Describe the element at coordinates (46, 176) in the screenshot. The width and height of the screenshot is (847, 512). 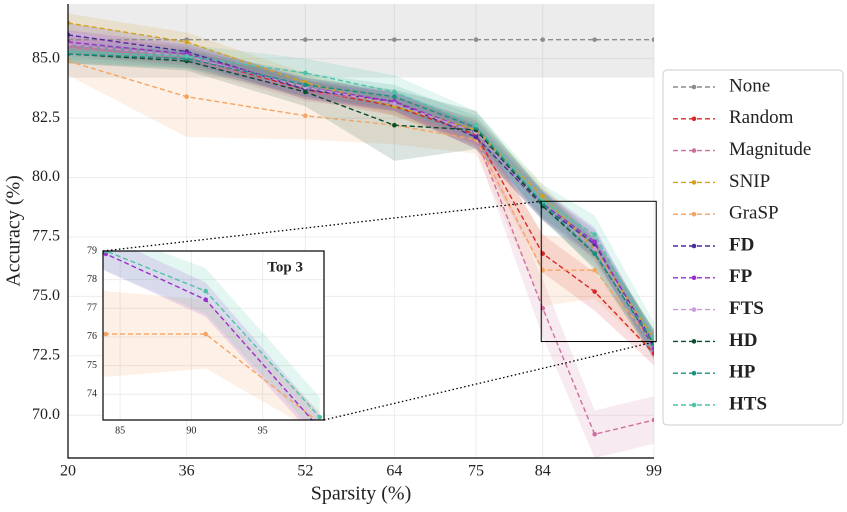
I see `y-tick-label: 80.0` at that location.